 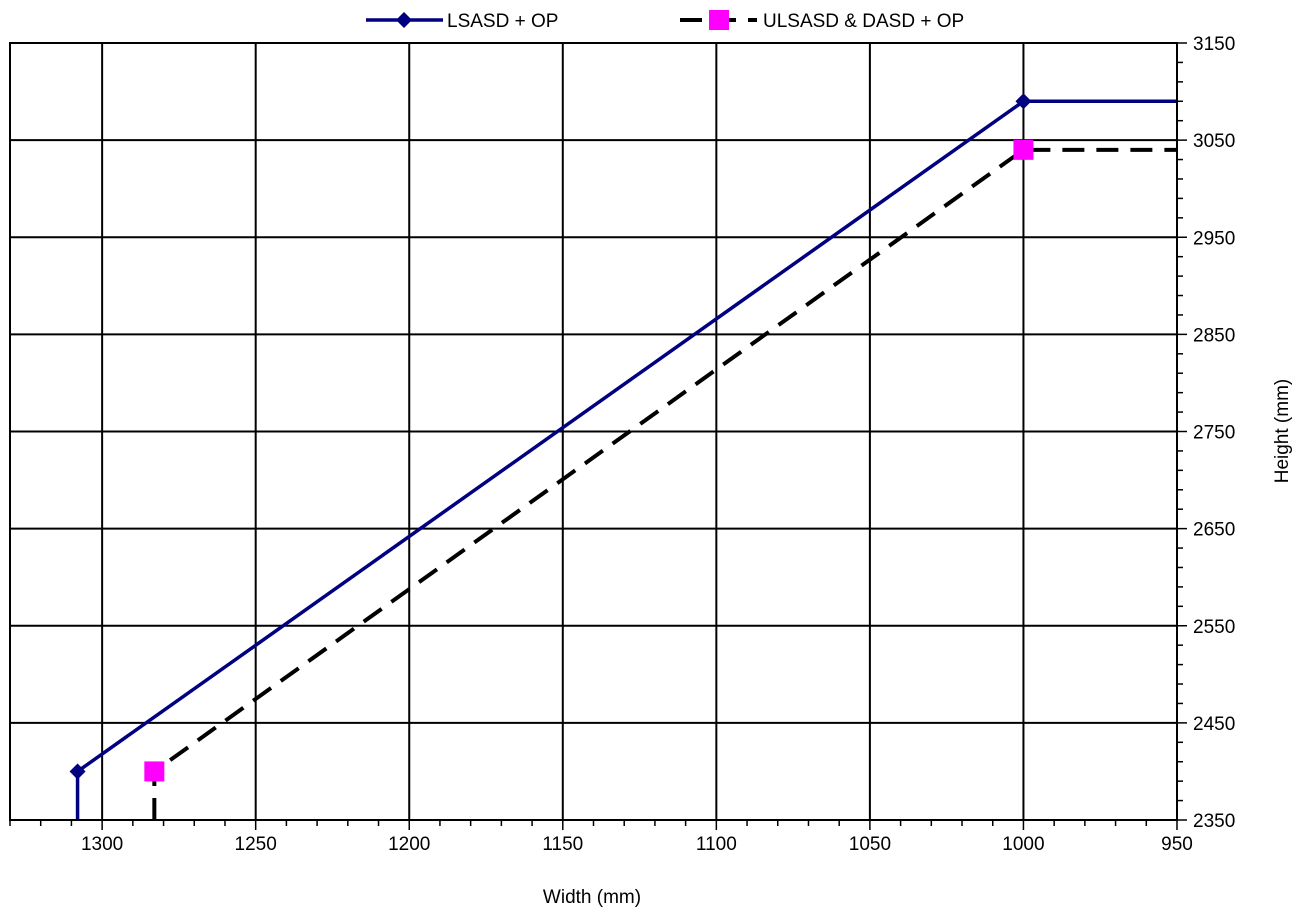 What do you see at coordinates (1214, 821) in the screenshot?
I see `y-tick-label: 2350` at bounding box center [1214, 821].